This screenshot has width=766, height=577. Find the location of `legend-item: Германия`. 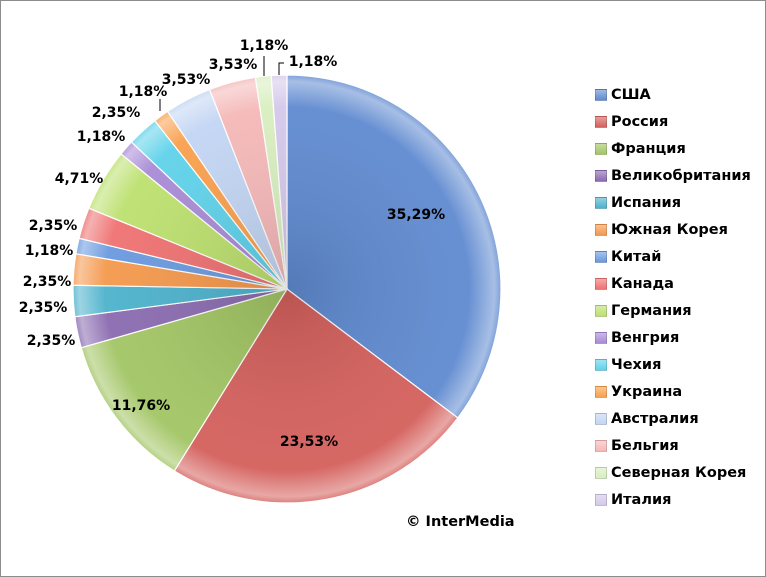

legend-item: Германия is located at coordinates (673, 310).